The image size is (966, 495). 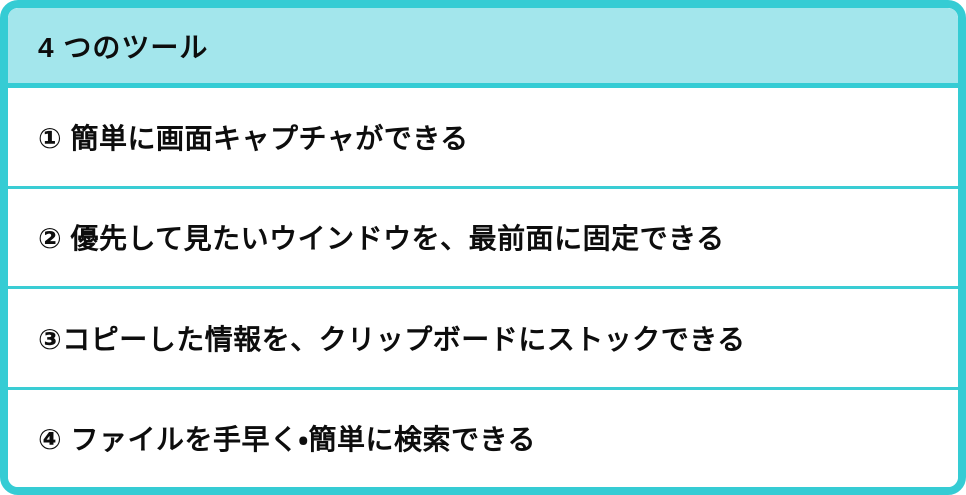 What do you see at coordinates (123, 47) in the screenshot?
I see `card-title: 4 つのツール` at bounding box center [123, 47].